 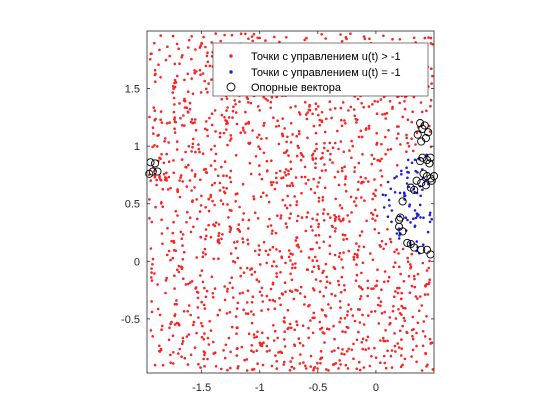 I want to click on legend-label-support: Опорные вектора, so click(x=296, y=88).